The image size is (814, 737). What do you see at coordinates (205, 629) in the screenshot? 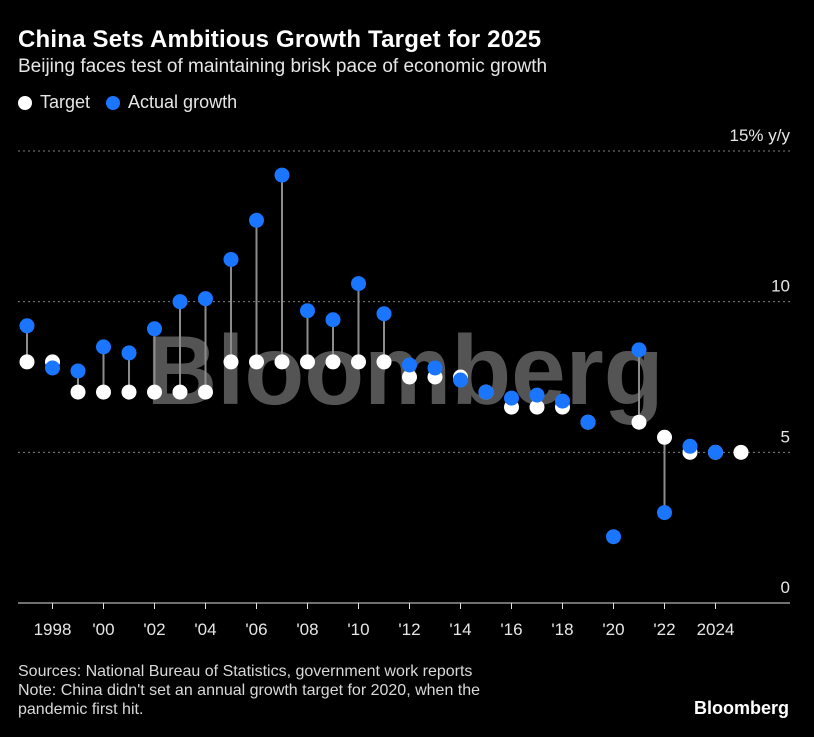
I see `x-tick-label: '04` at bounding box center [205, 629].